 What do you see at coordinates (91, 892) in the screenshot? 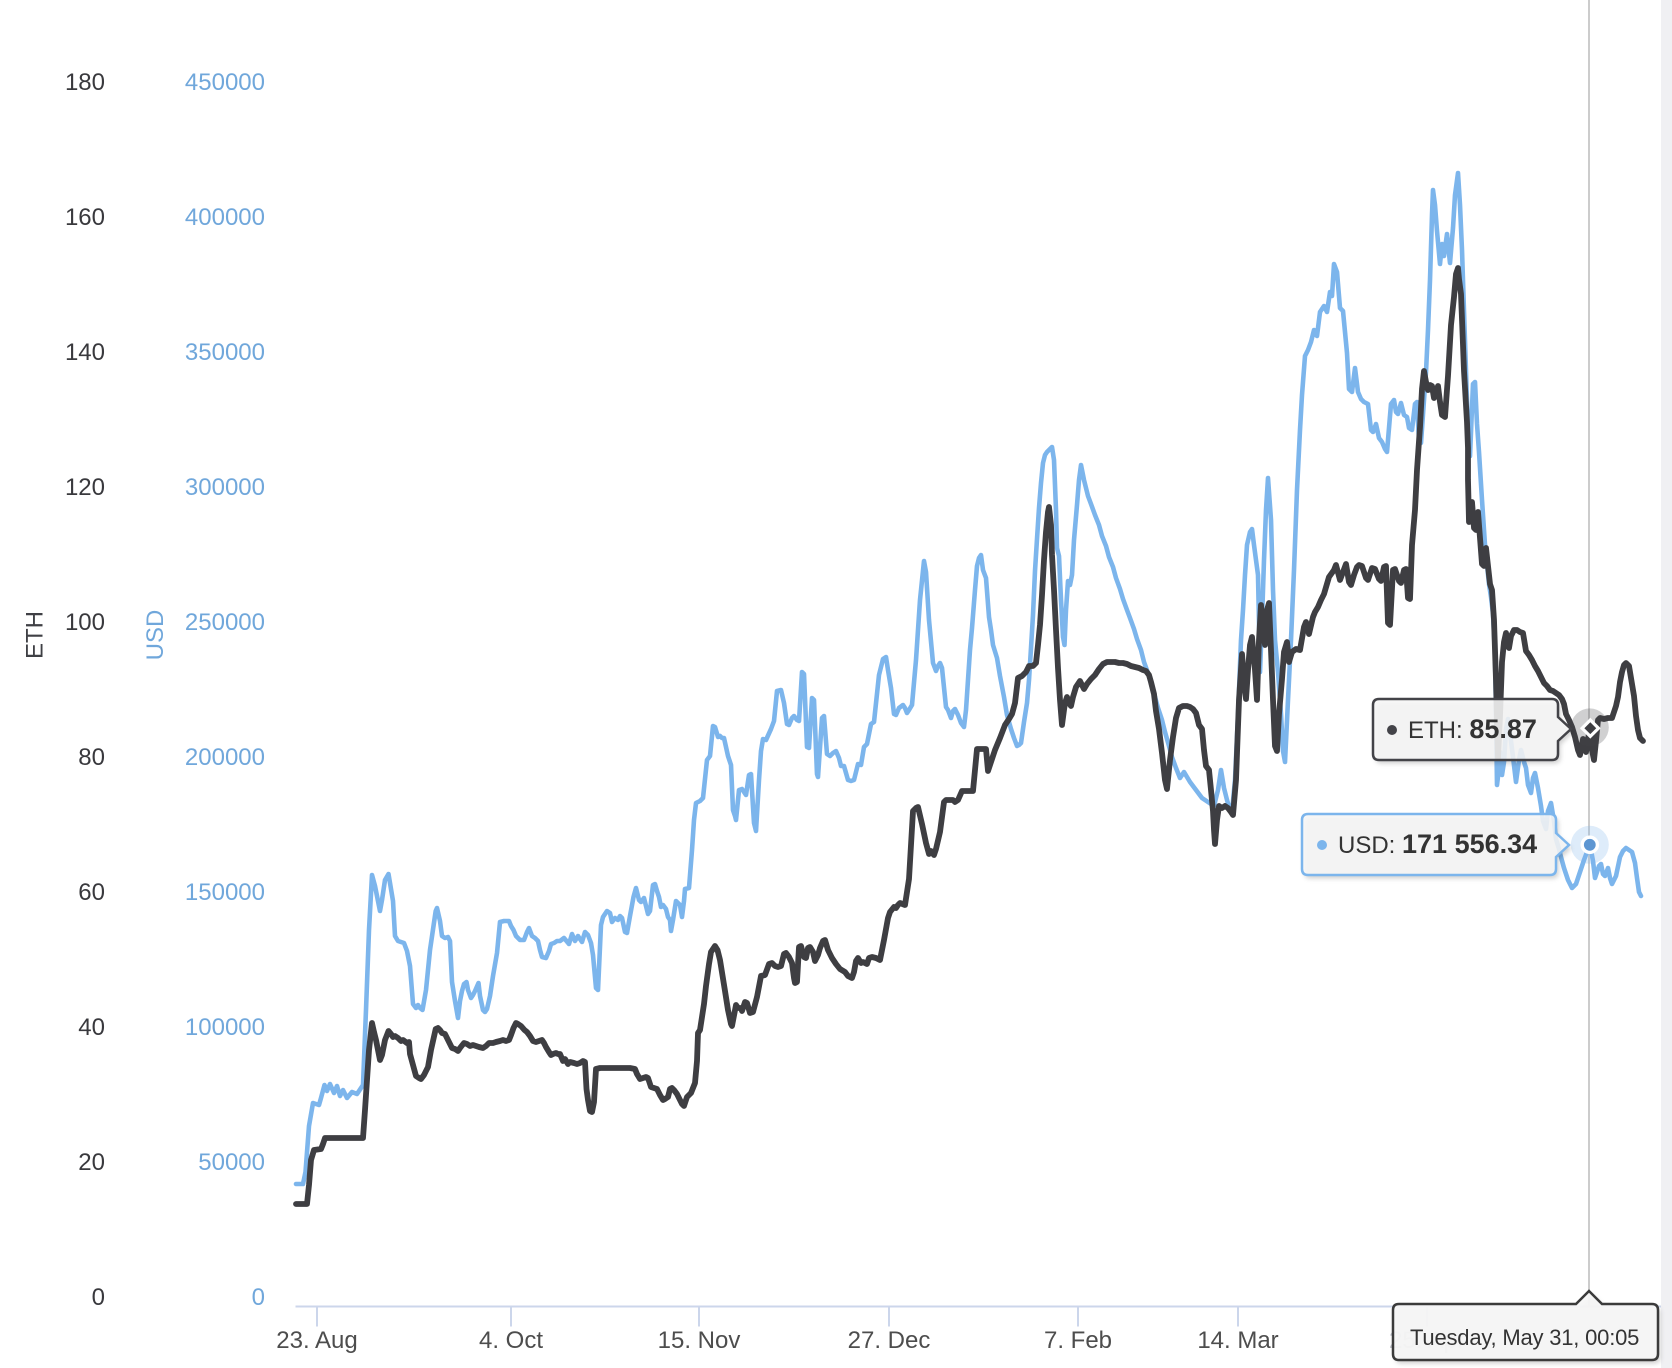
I see `svg-text: 60` at bounding box center [91, 892].